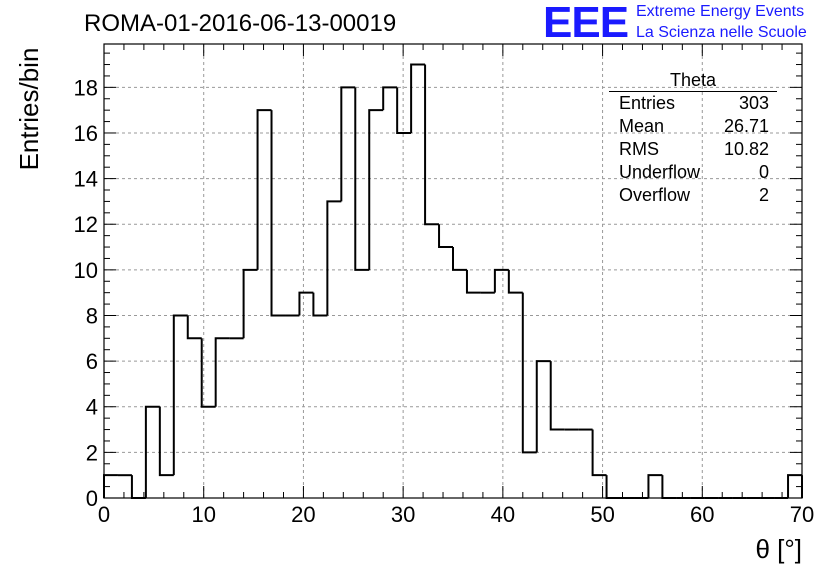 This screenshot has height=572, width=836. What do you see at coordinates (602, 514) in the screenshot?
I see `x-tick-label: 50` at bounding box center [602, 514].